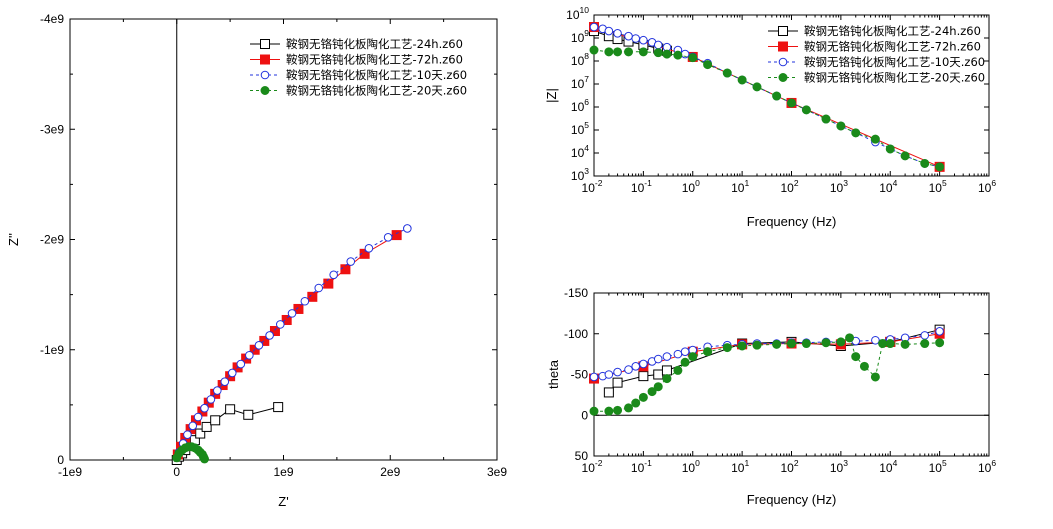  Describe the element at coordinates (52, 129) in the screenshot. I see `y-tick-label: -3e9` at that location.